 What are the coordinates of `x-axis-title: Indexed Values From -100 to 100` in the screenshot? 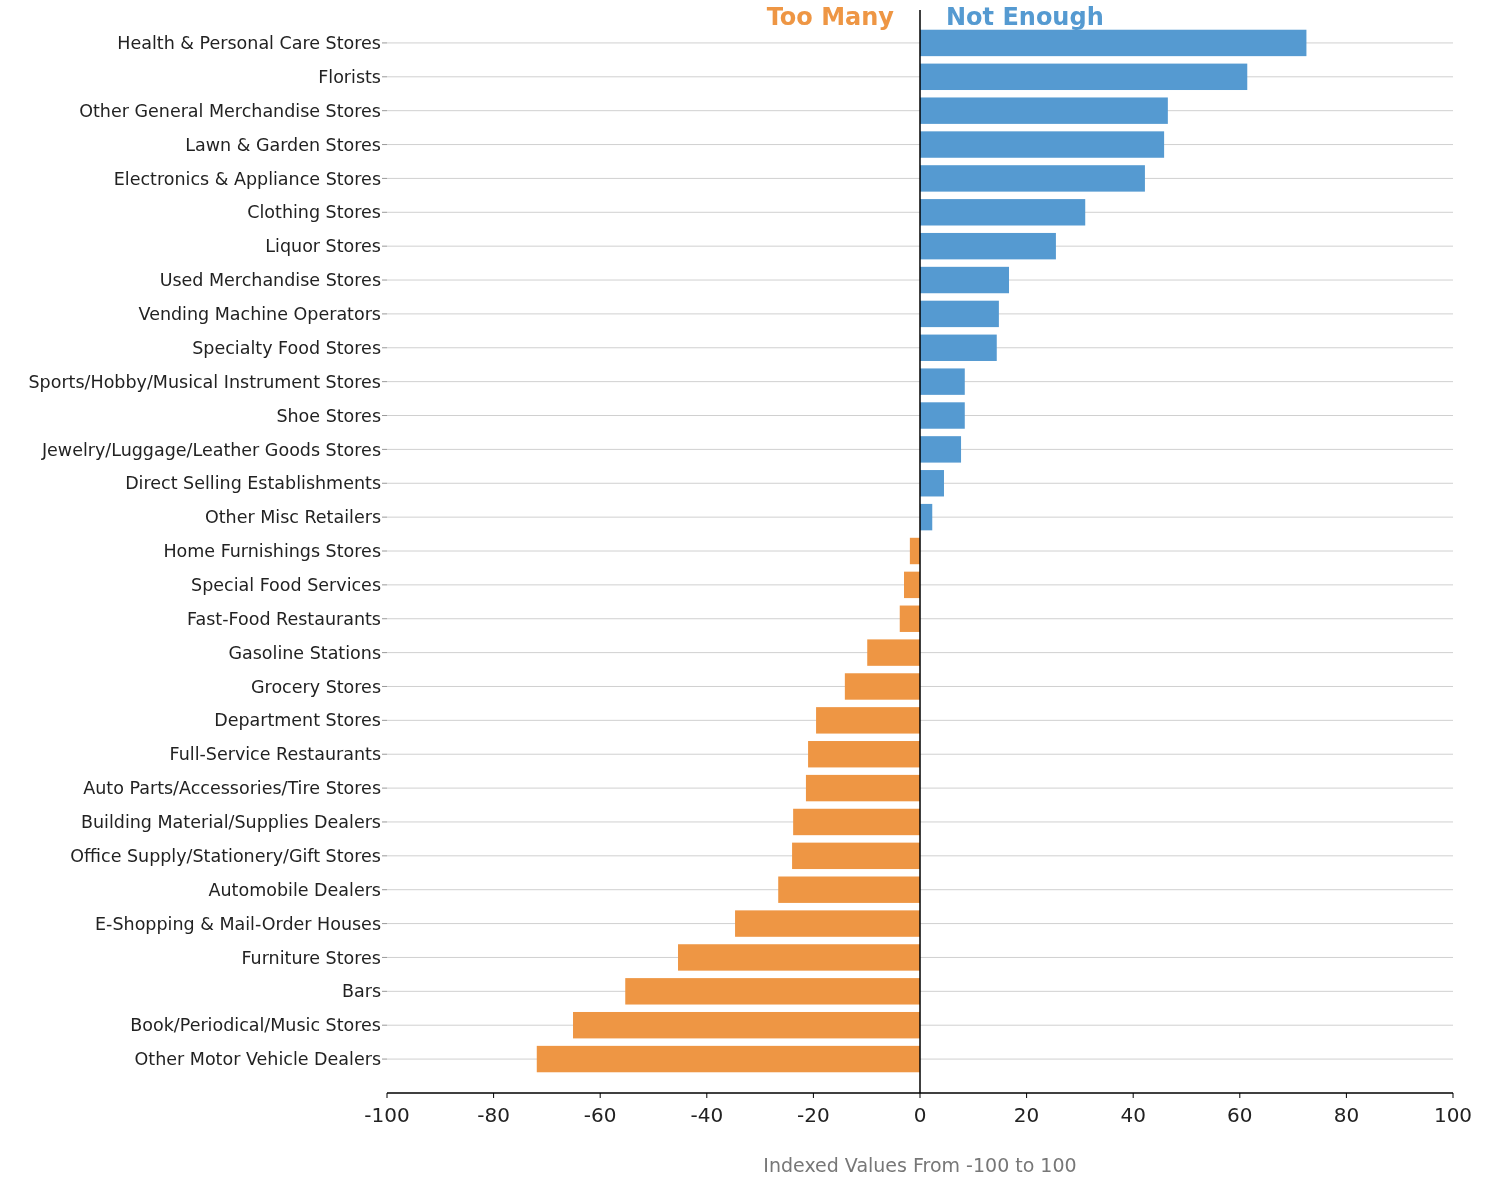 It's located at (920, 1165).